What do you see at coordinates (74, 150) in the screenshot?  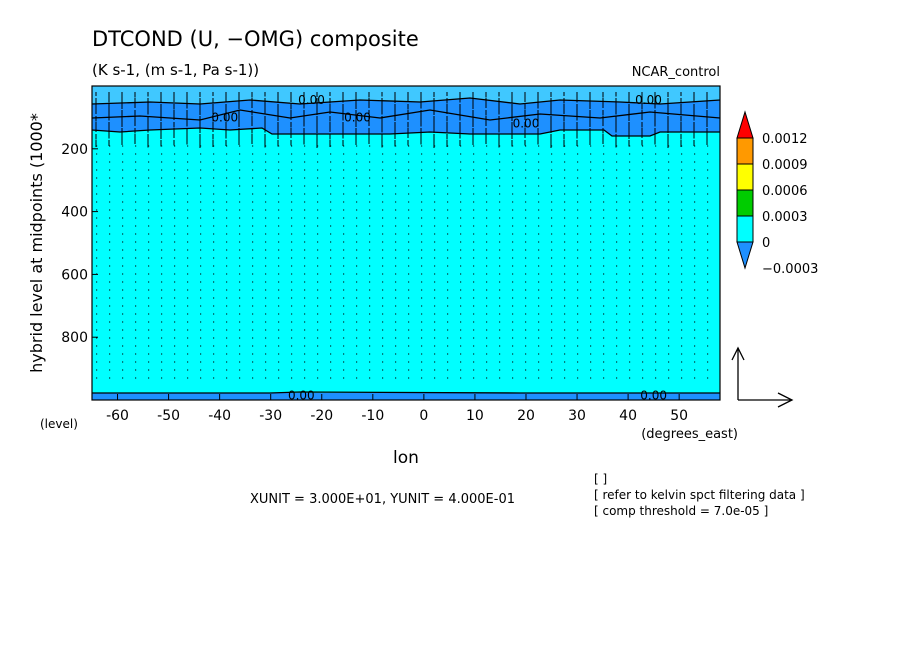 I see `y-tick-label: 200` at bounding box center [74, 150].